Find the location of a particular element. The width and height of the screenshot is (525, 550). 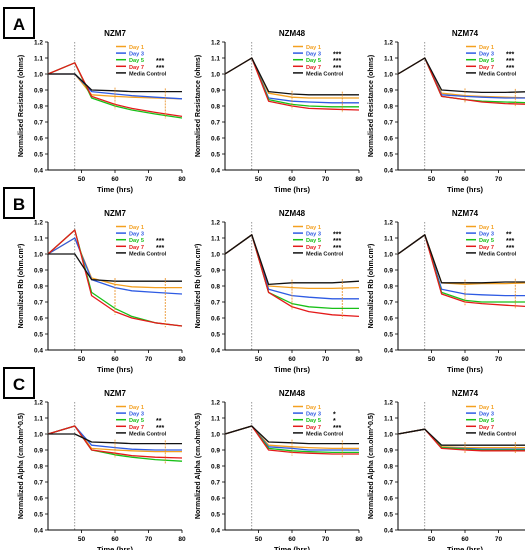

x-tick-label: 80 is located at coordinates (359, 359).